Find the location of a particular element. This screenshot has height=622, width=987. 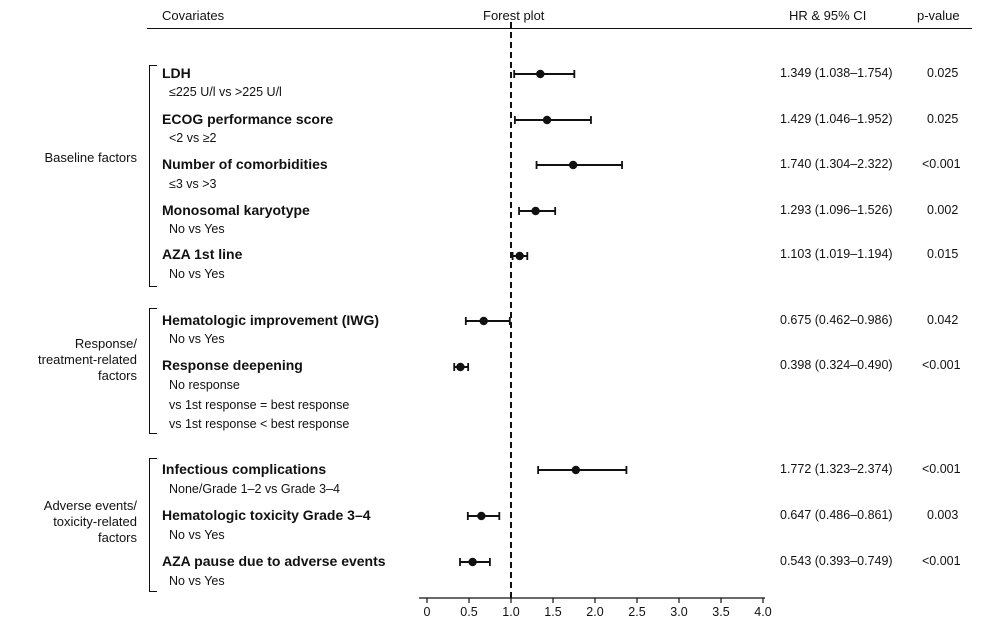

covariate-subtitle: <2 vs ≥2 is located at coordinates (193, 138).